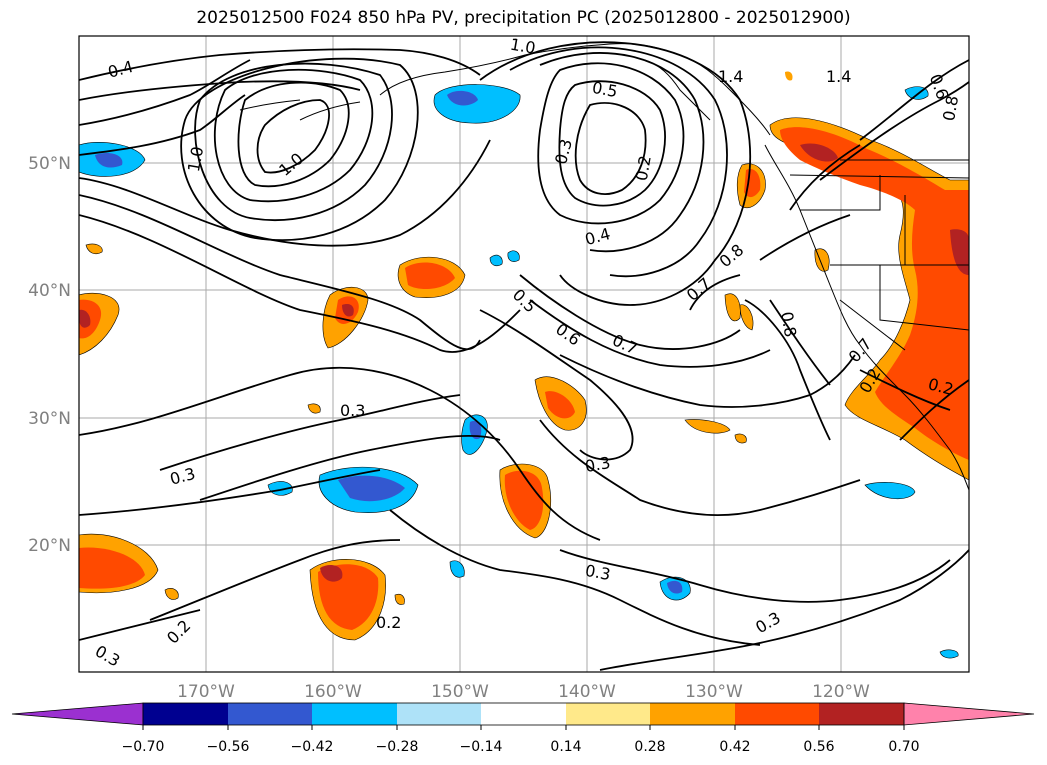 This screenshot has width=1047, height=765. I want to click on colorbar-tick-label: −0.14, so click(481, 747).